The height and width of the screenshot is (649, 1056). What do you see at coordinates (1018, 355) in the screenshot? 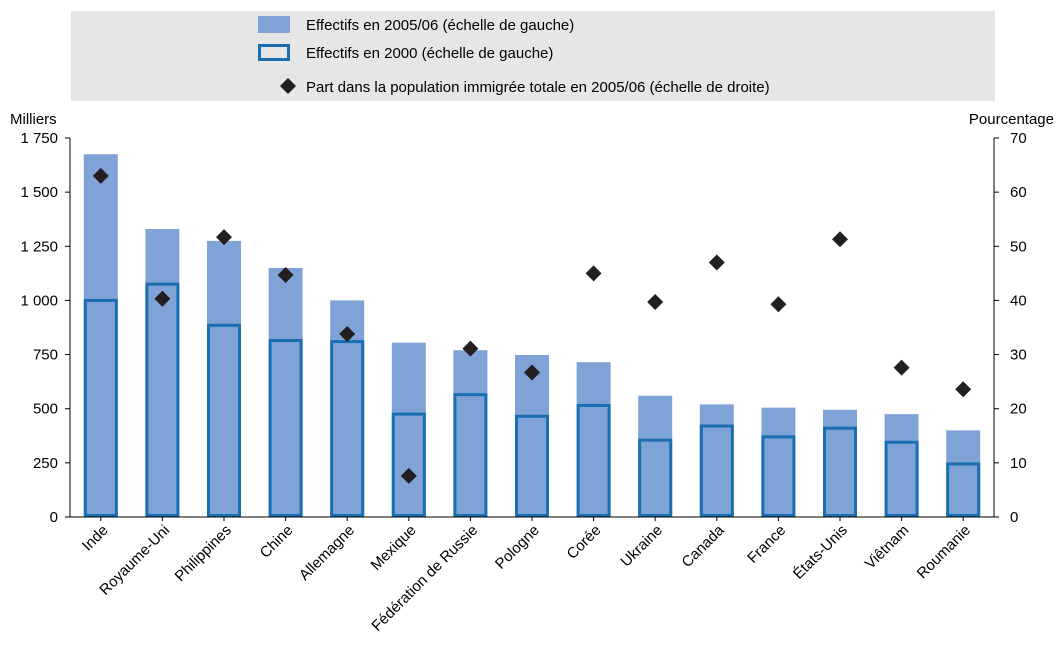
I see `right-tick-label: 30` at bounding box center [1018, 355].